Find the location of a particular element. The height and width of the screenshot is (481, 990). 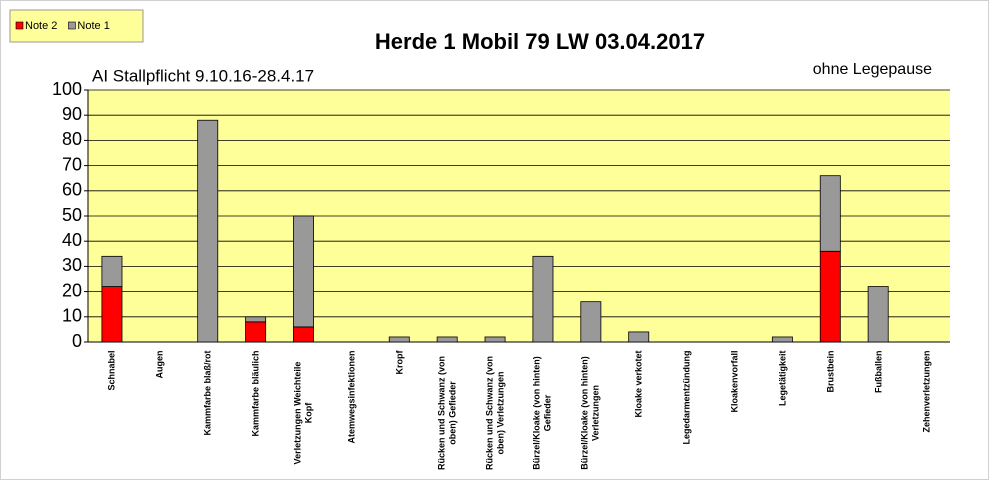

x-tick-text: Kropf is located at coordinates (398, 362).